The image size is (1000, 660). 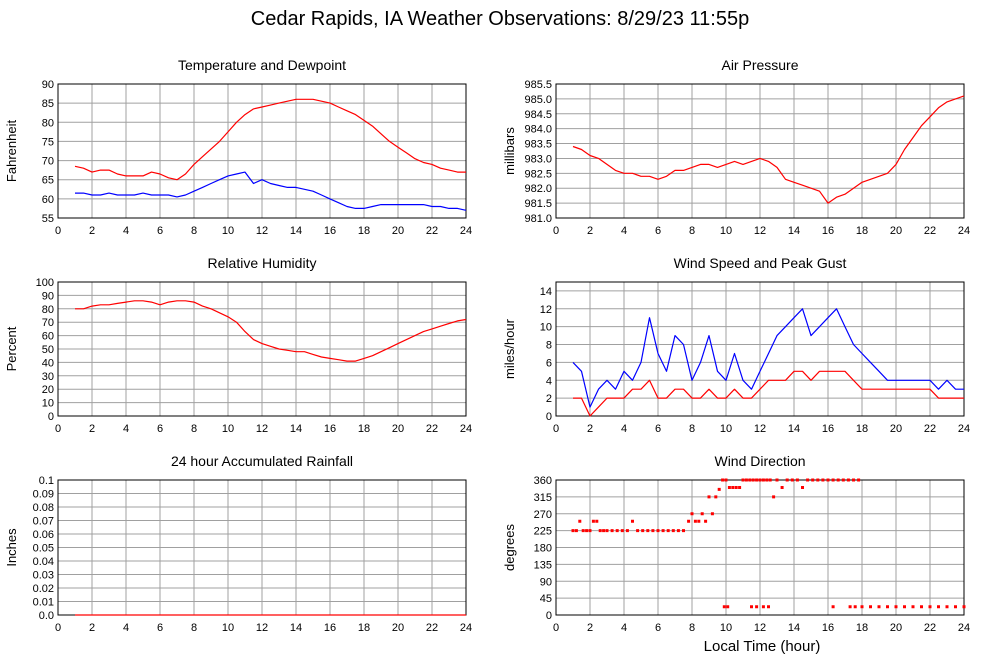 What do you see at coordinates (549, 346) in the screenshot?
I see `y-tick-label: 8` at bounding box center [549, 346].